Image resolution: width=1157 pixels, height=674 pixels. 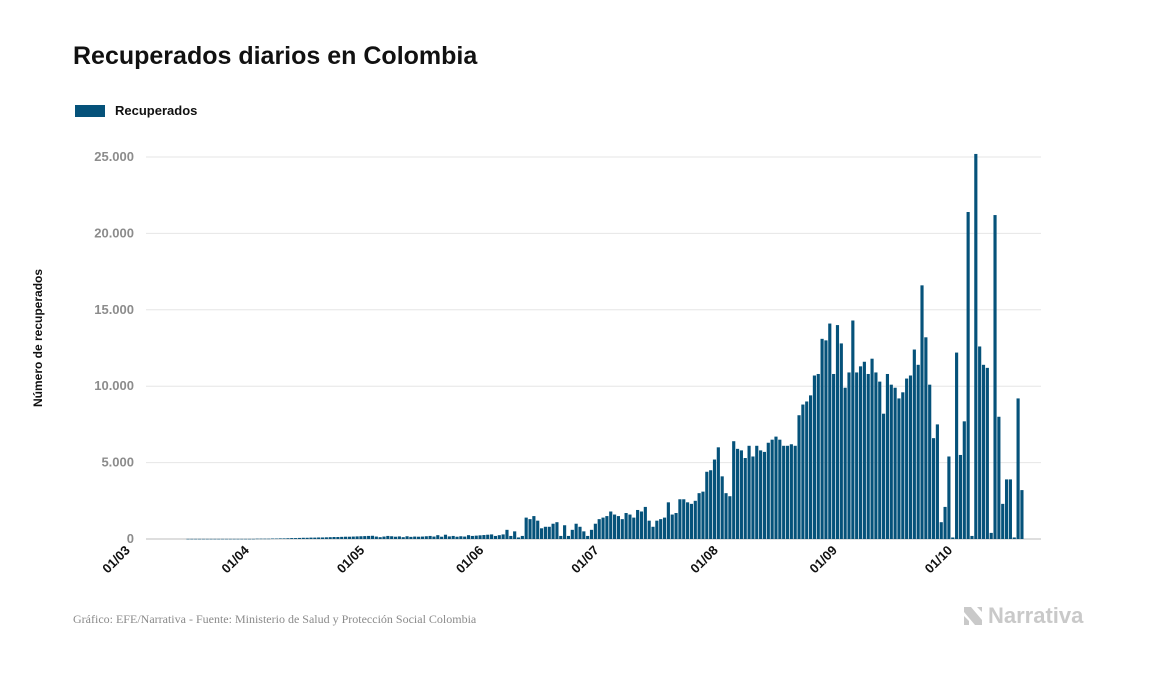 What do you see at coordinates (114, 385) in the screenshot?
I see `y-tick-label: 10.000` at bounding box center [114, 385].